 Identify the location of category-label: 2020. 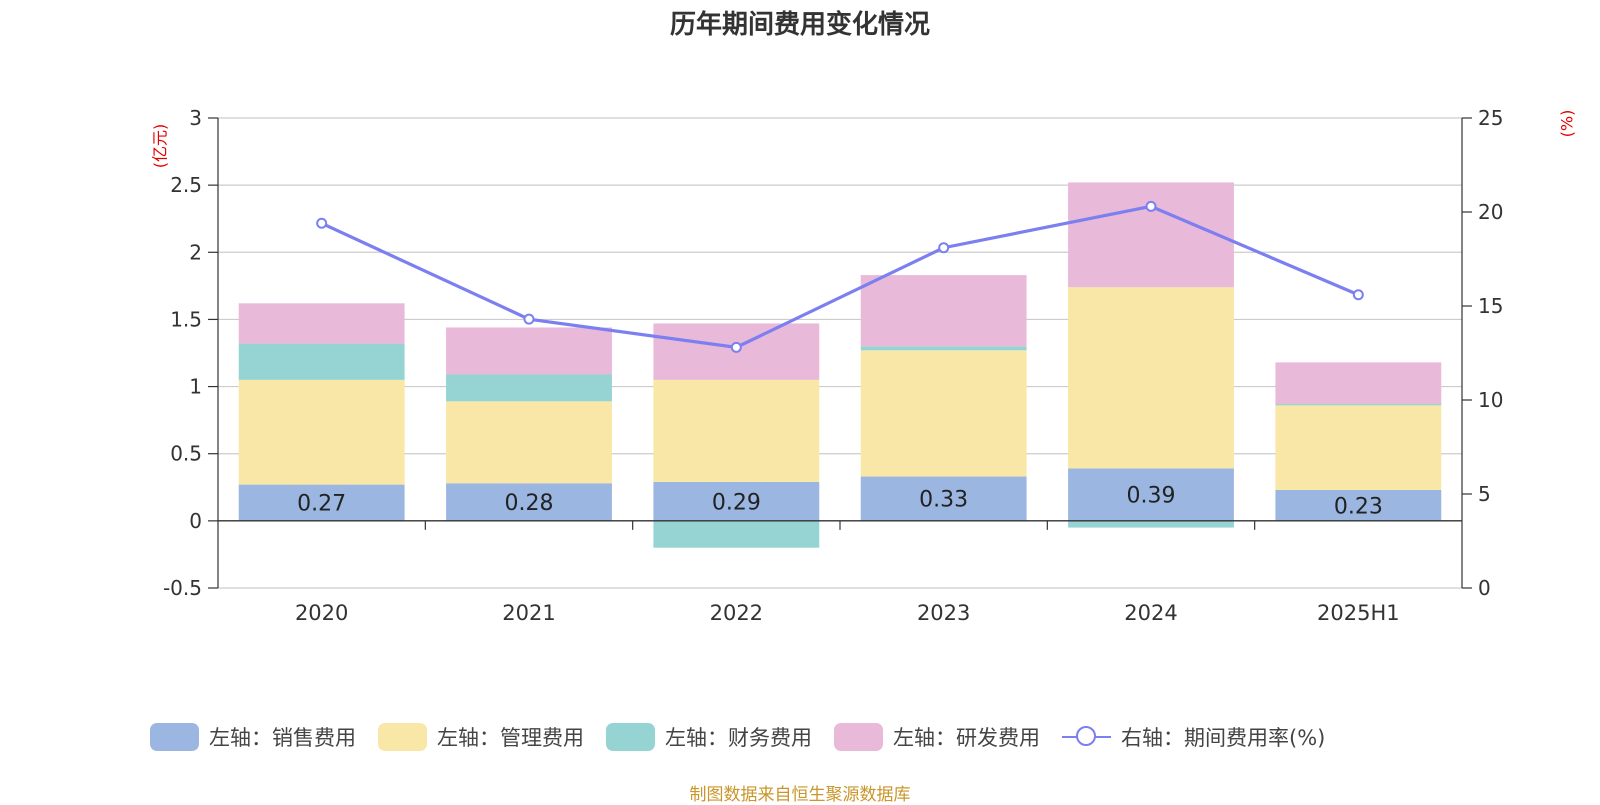
(321, 613).